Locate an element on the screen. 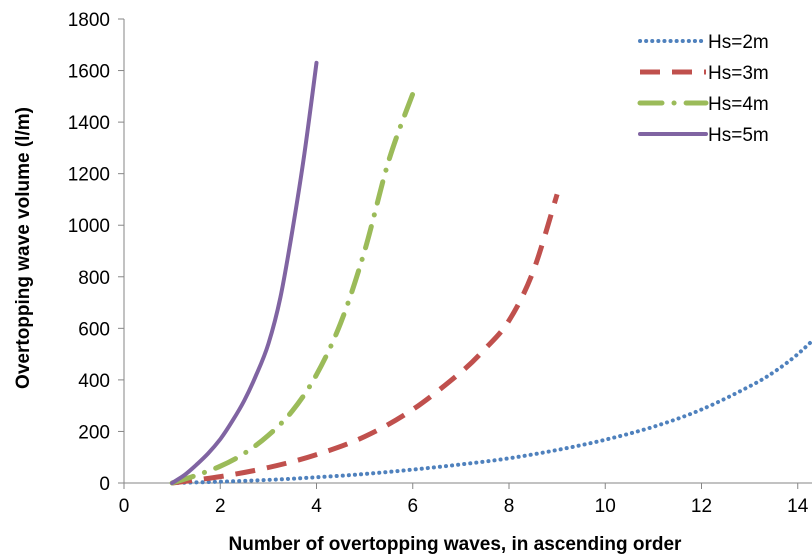  legend-label: Hs=3m is located at coordinates (738, 73).